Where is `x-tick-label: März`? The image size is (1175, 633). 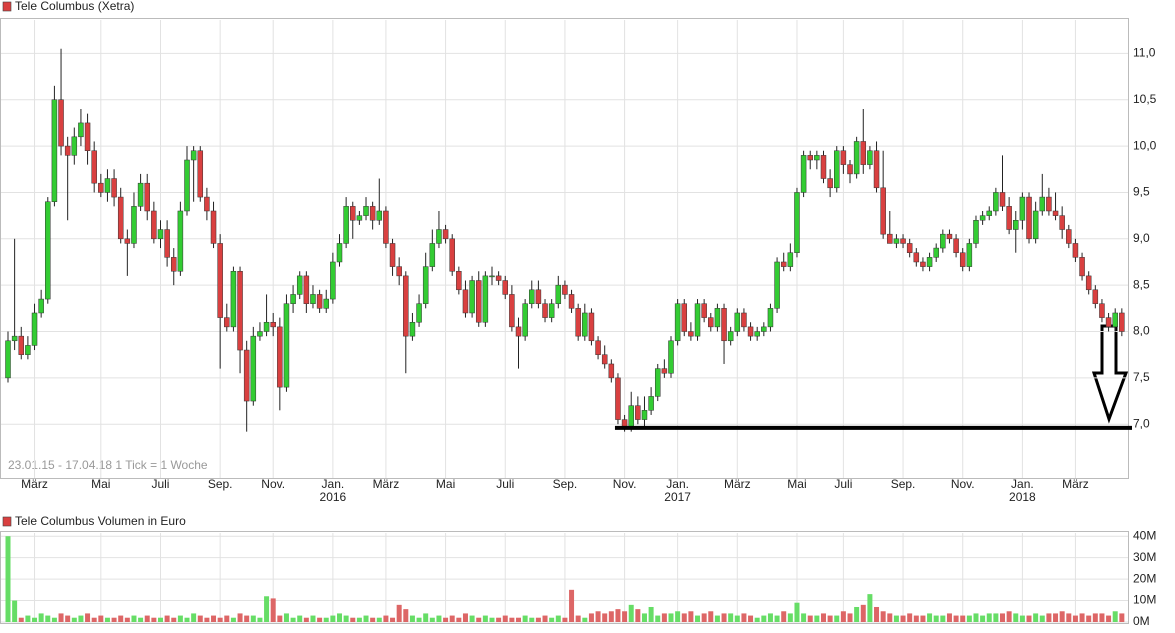 x-tick-label: März is located at coordinates (386, 484).